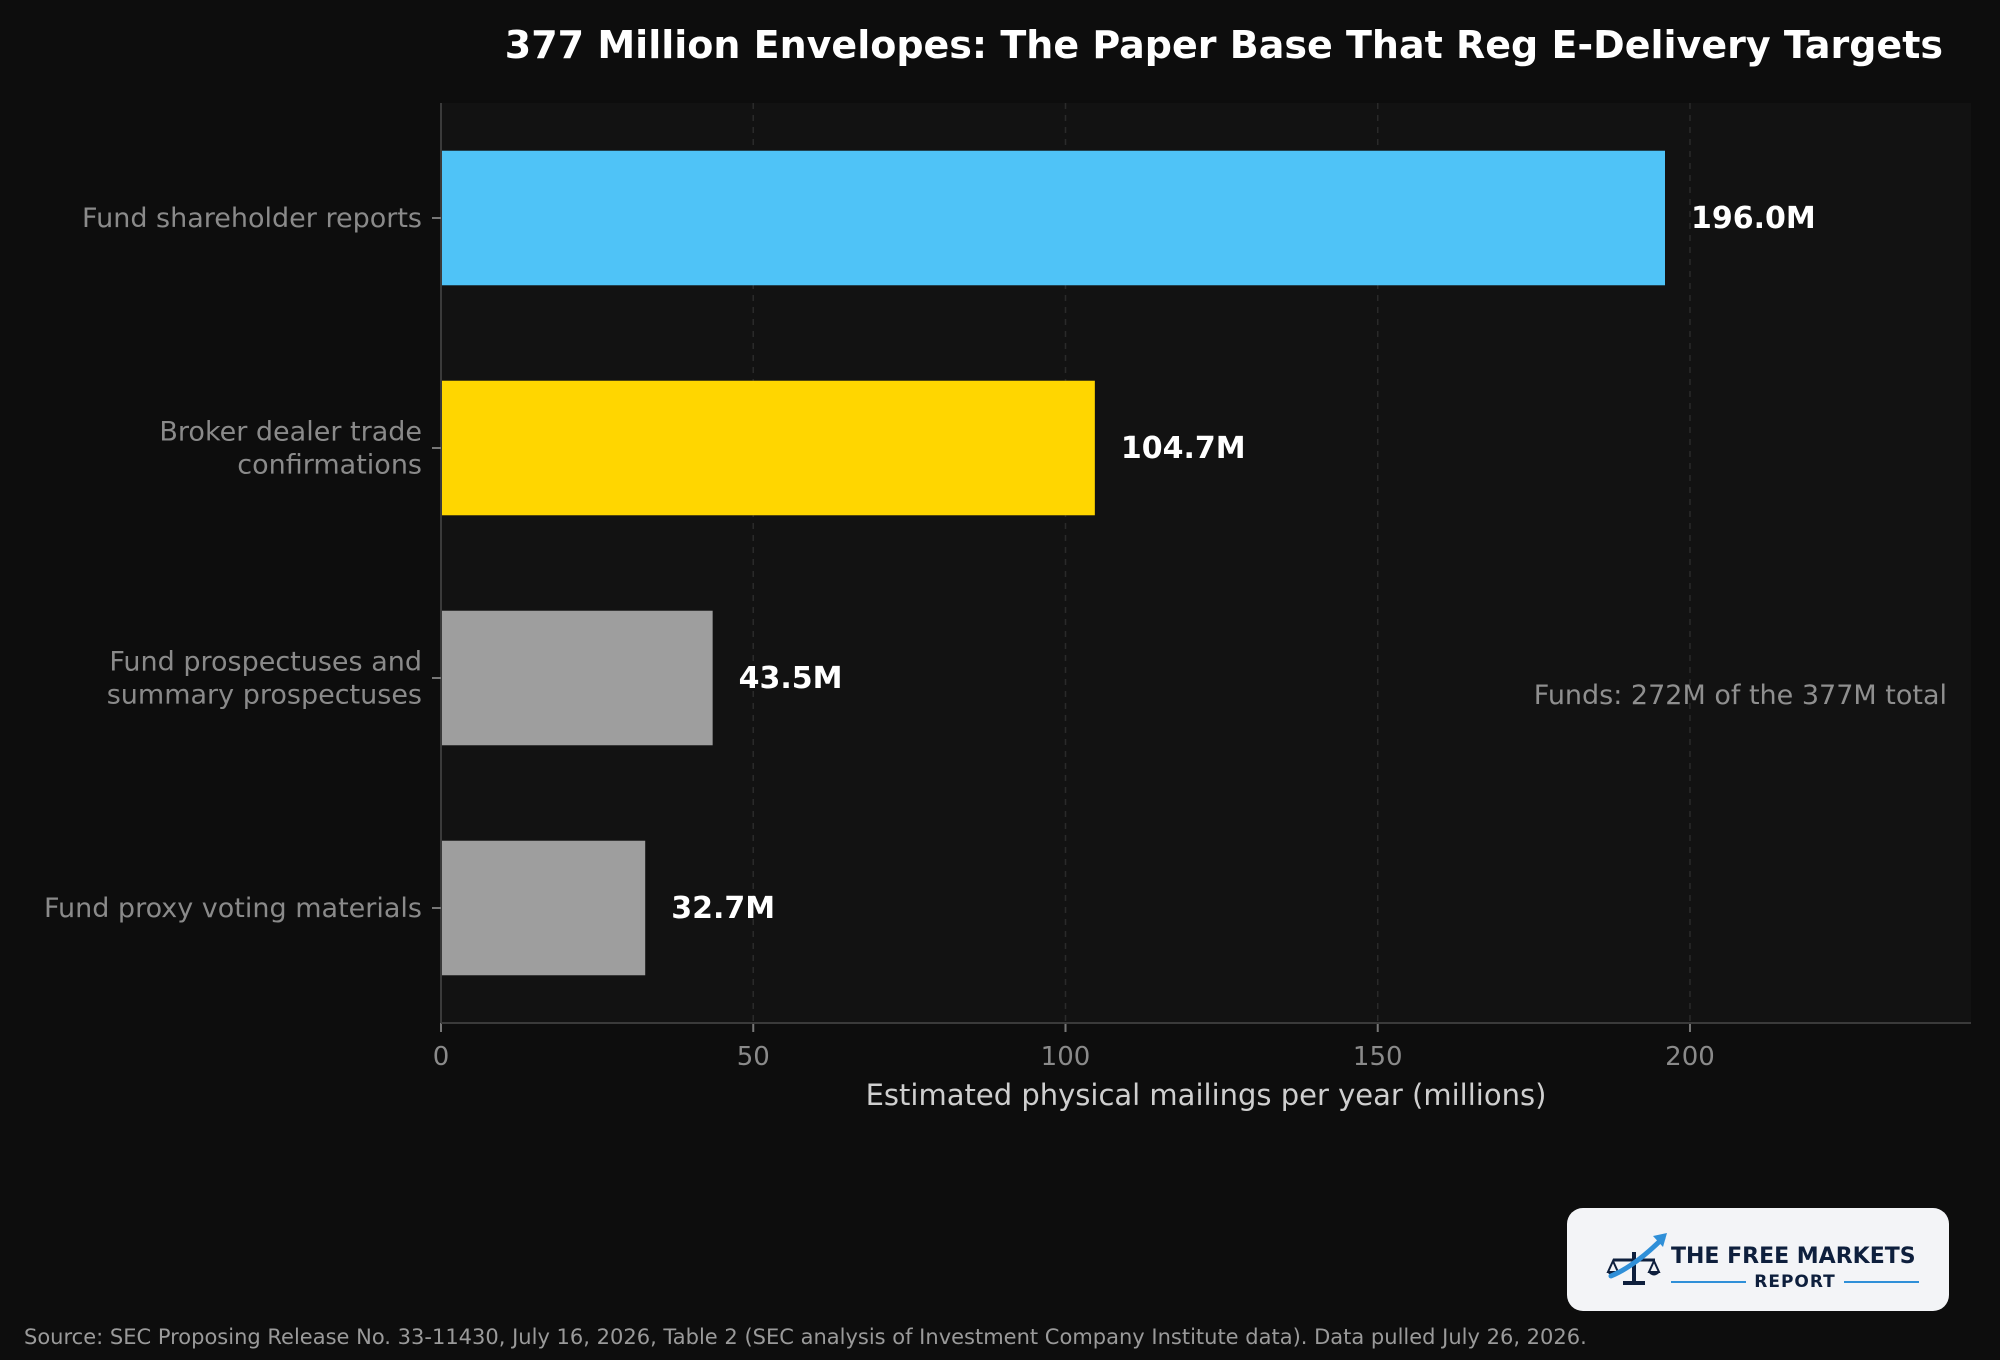  I want to click on bar-value-label: 32.7M, so click(723, 908).